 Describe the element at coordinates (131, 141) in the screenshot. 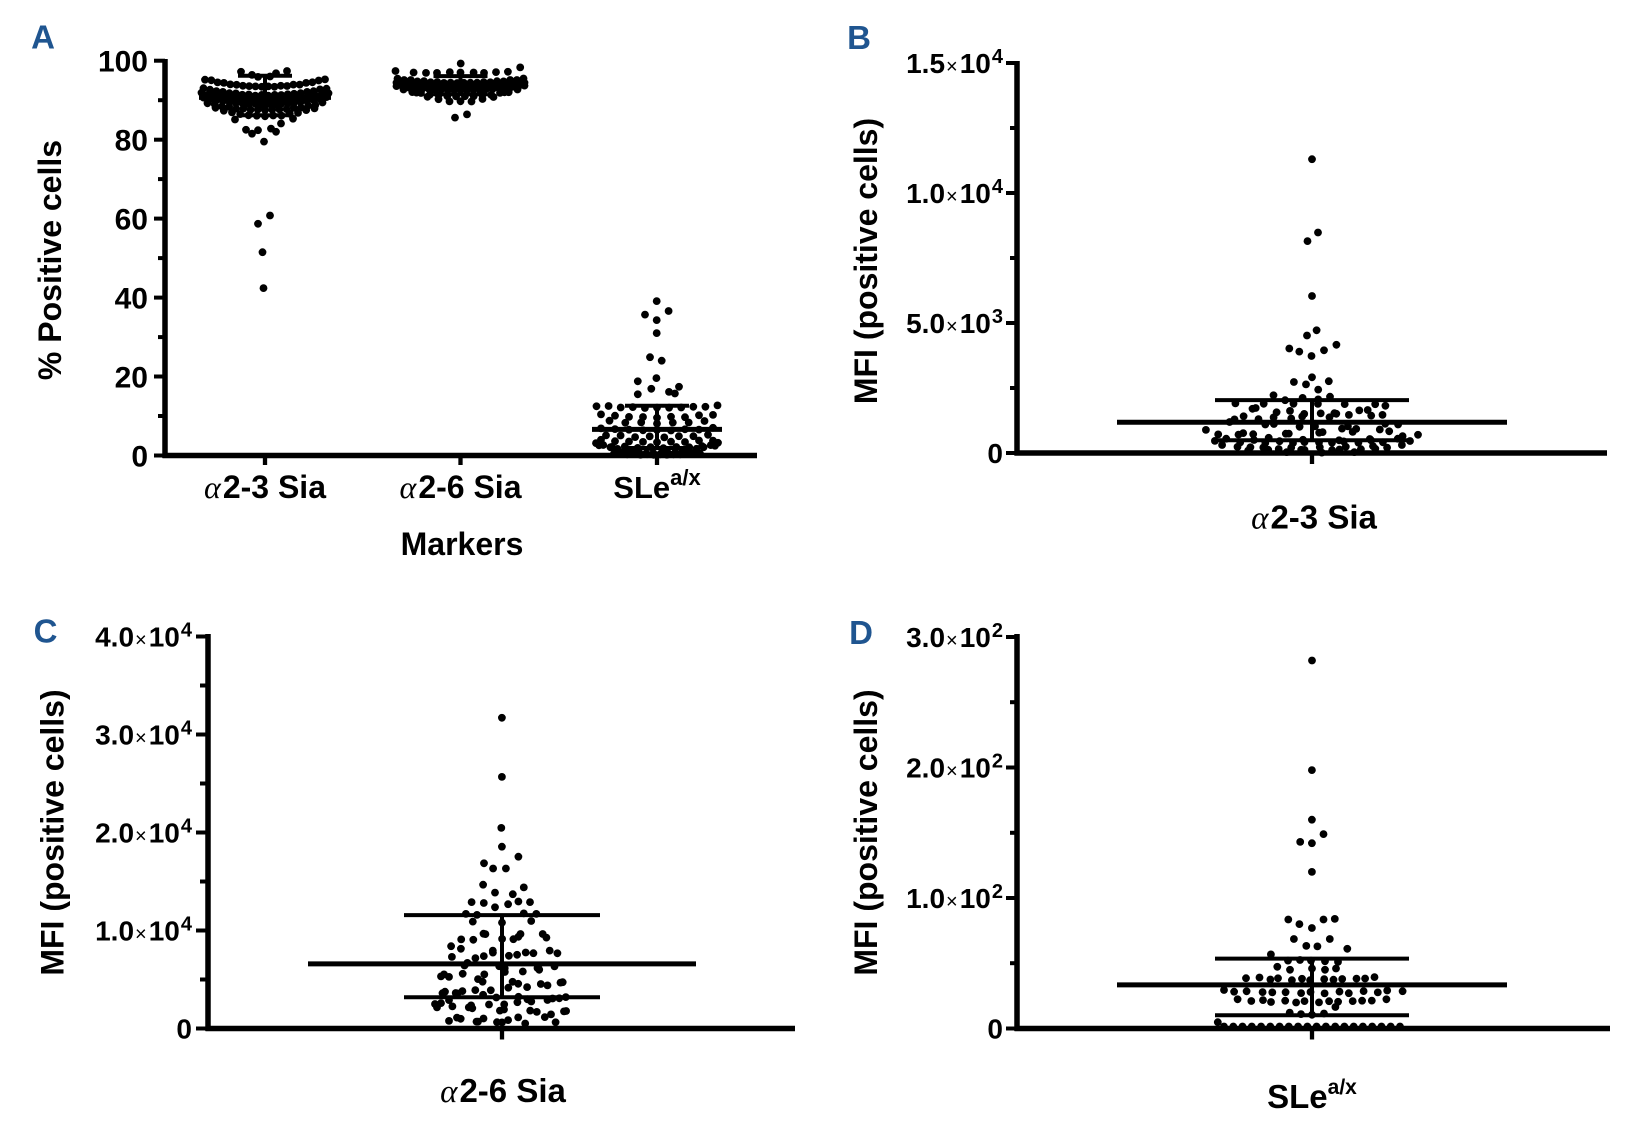

I see `svg-text: 80` at that location.